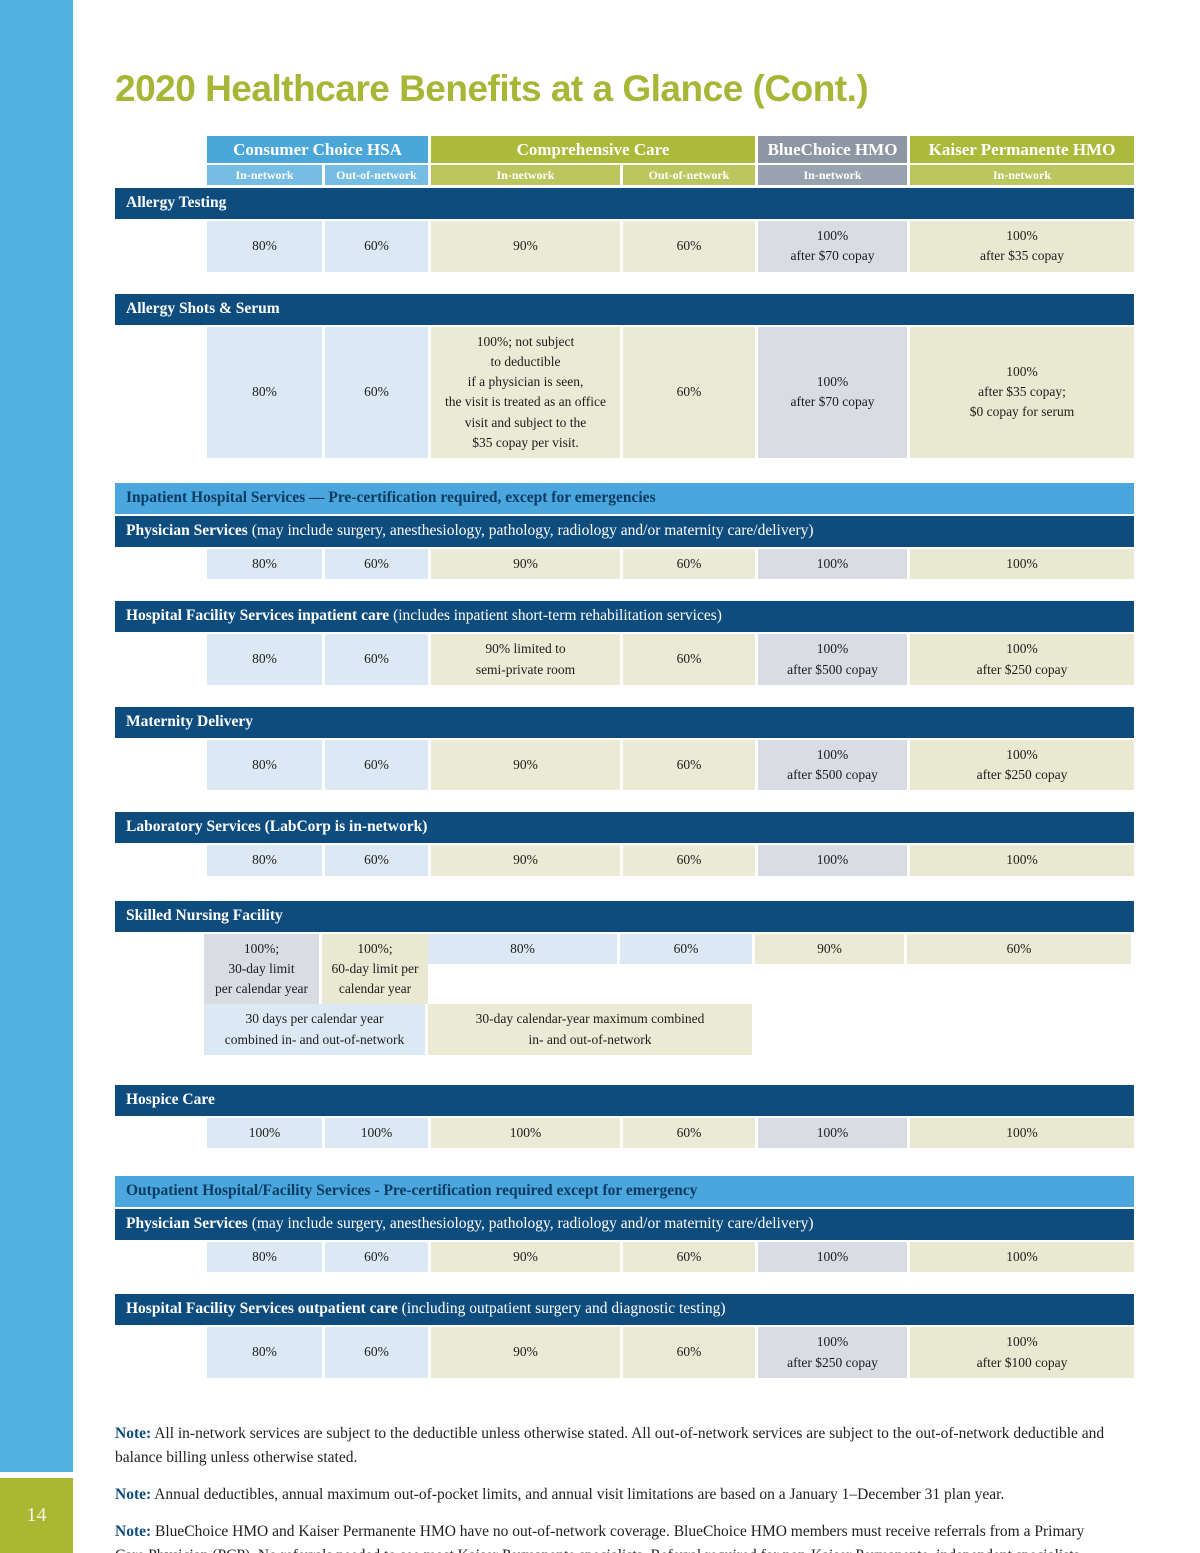 The width and height of the screenshot is (1200, 1553). Describe the element at coordinates (1022, 1352) in the screenshot. I see `value-cell: 100% after $100 copay` at that location.